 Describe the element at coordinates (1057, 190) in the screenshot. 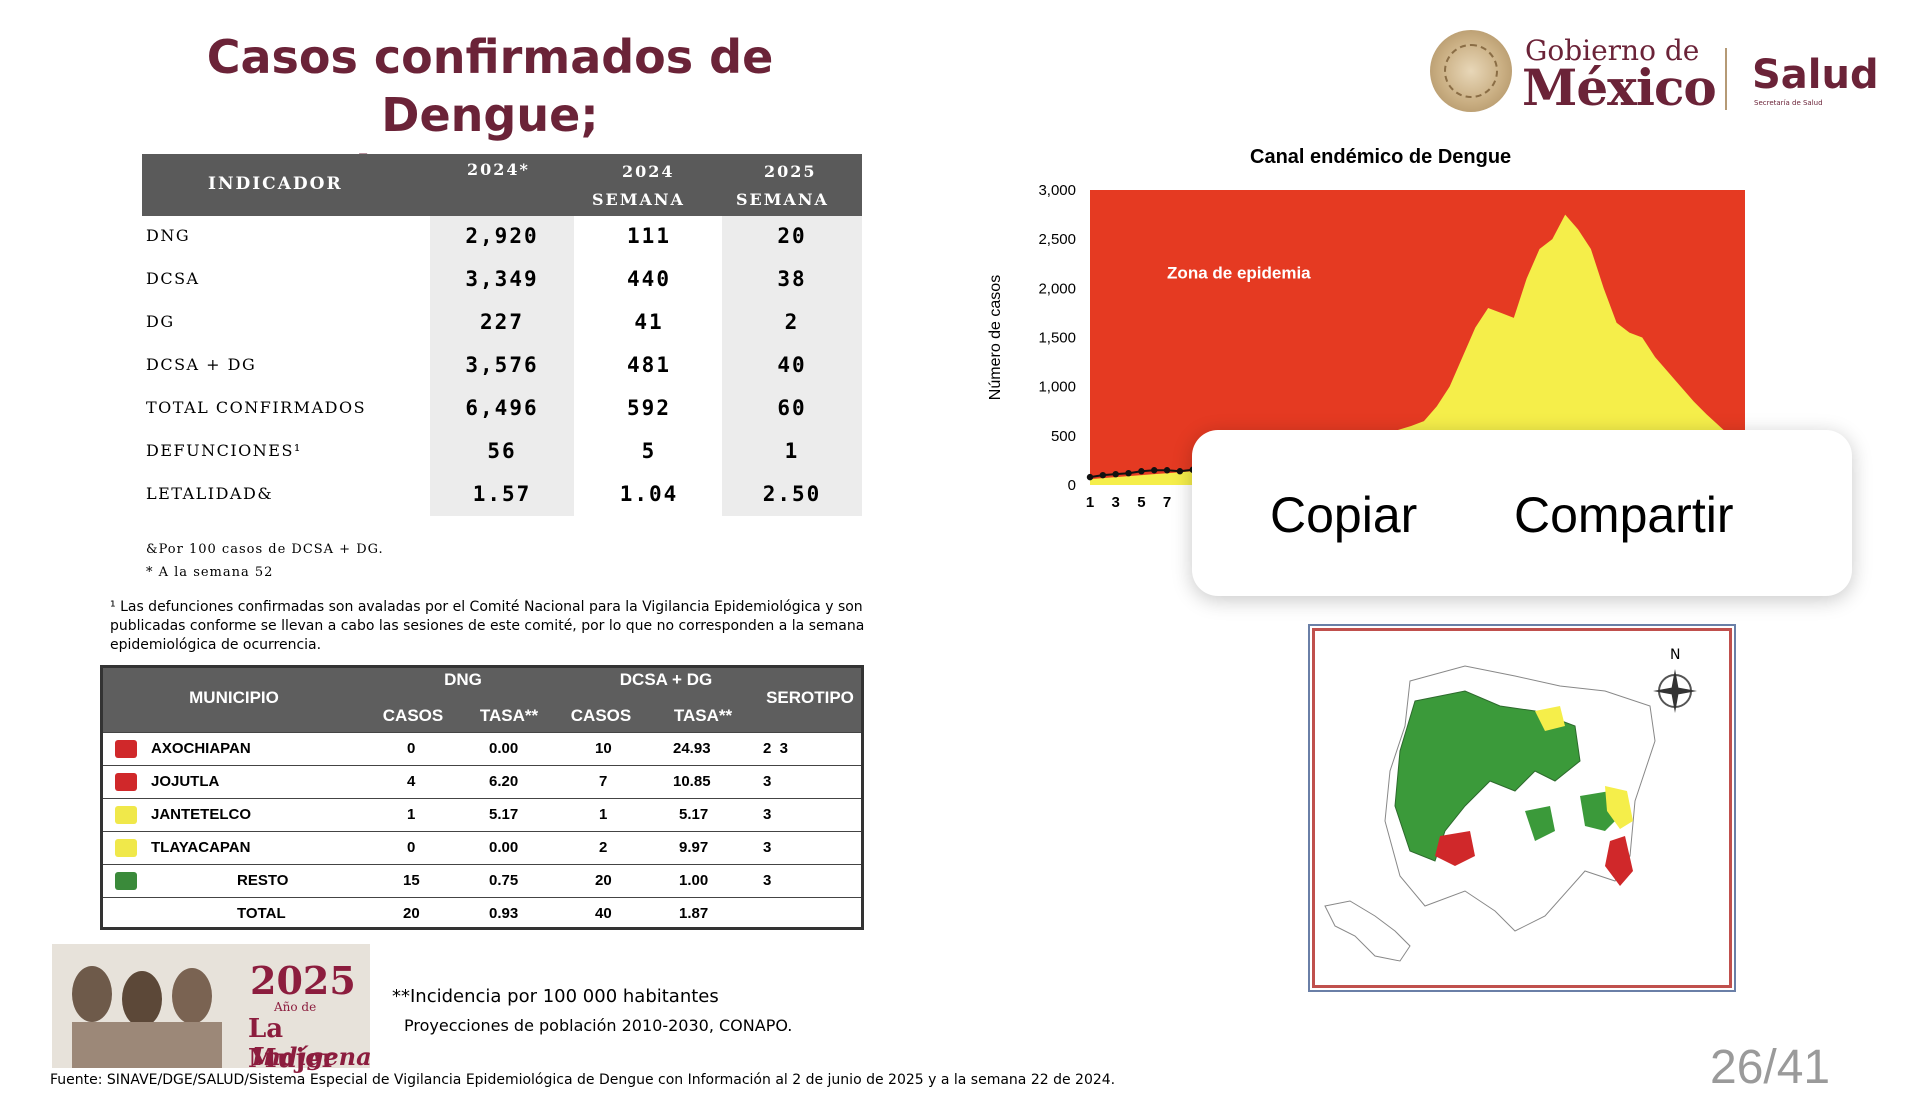

I see `y-tick-label: 3,000` at that location.